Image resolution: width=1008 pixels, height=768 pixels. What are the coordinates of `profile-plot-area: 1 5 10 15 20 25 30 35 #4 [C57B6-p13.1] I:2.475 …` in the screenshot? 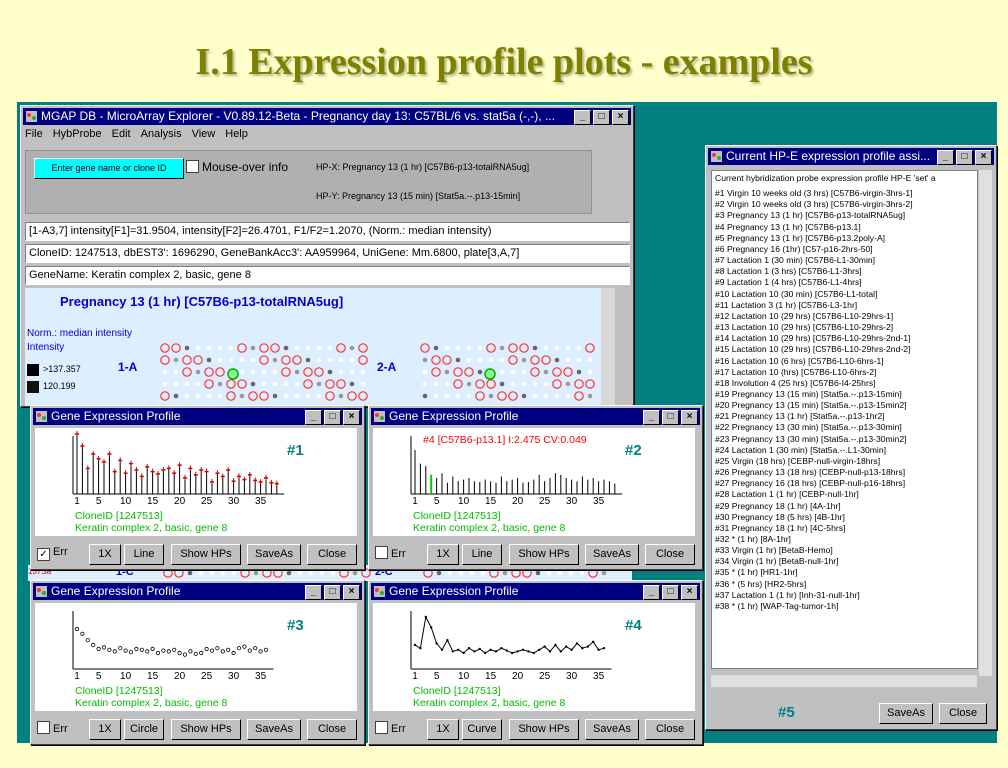 It's located at (534, 482).